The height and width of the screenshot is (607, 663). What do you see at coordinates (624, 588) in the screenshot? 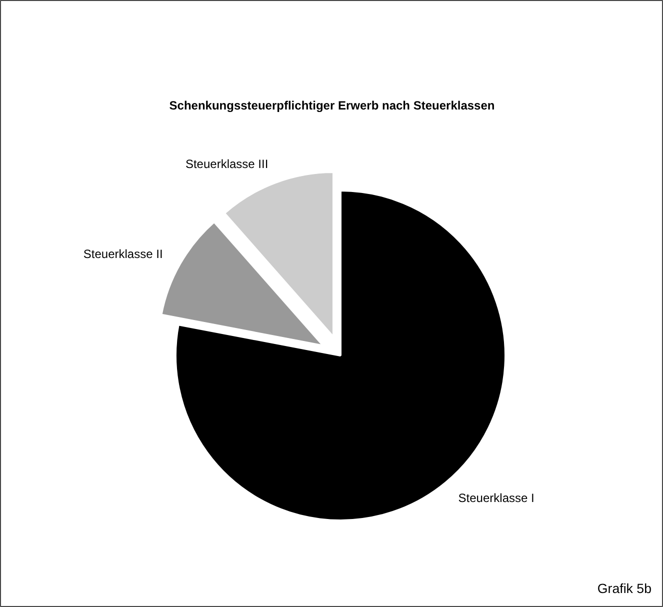
I see `text: Grafik 5b` at bounding box center [624, 588].